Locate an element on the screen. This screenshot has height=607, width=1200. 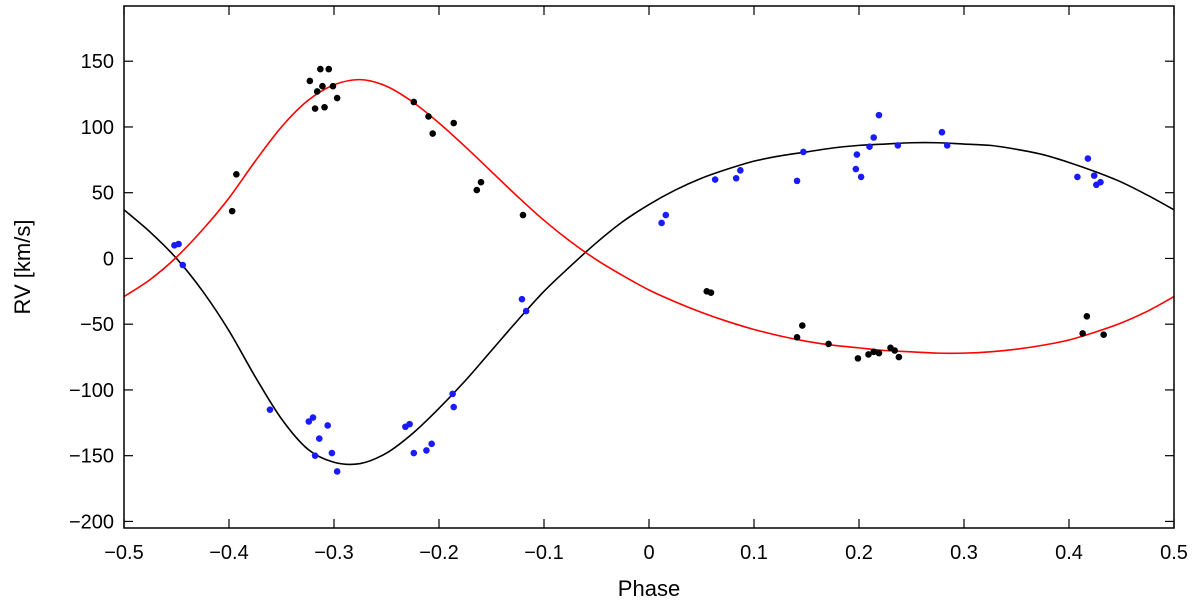
y-tick-label: 50 is located at coordinates (103, 194).